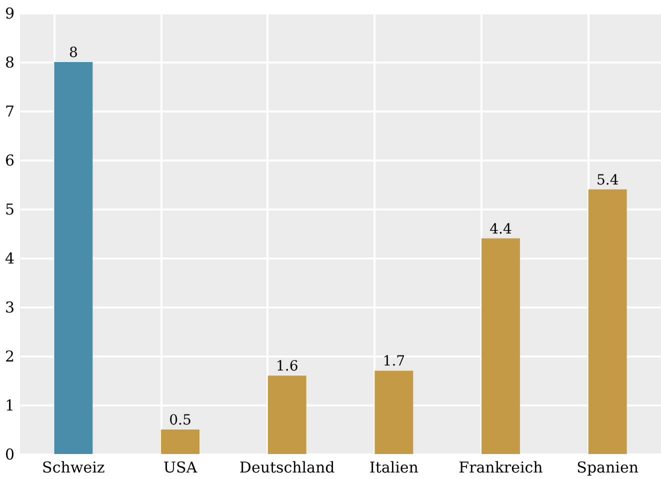 This screenshot has width=661, height=479. Describe the element at coordinates (9, 455) in the screenshot. I see `y-tick-label: 0` at that location.